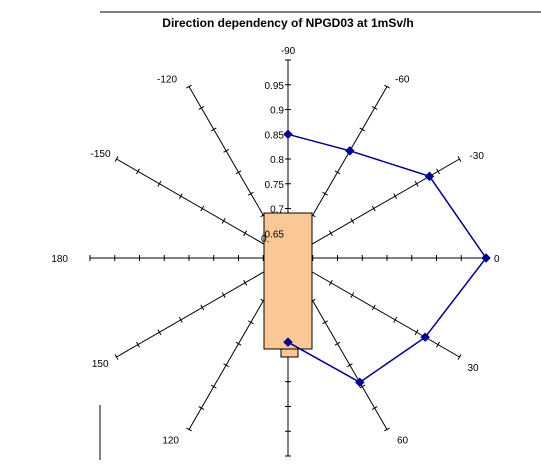 The image size is (541, 470). What do you see at coordinates (288, 51) in the screenshot?
I see `angle-label--90: -90` at bounding box center [288, 51].